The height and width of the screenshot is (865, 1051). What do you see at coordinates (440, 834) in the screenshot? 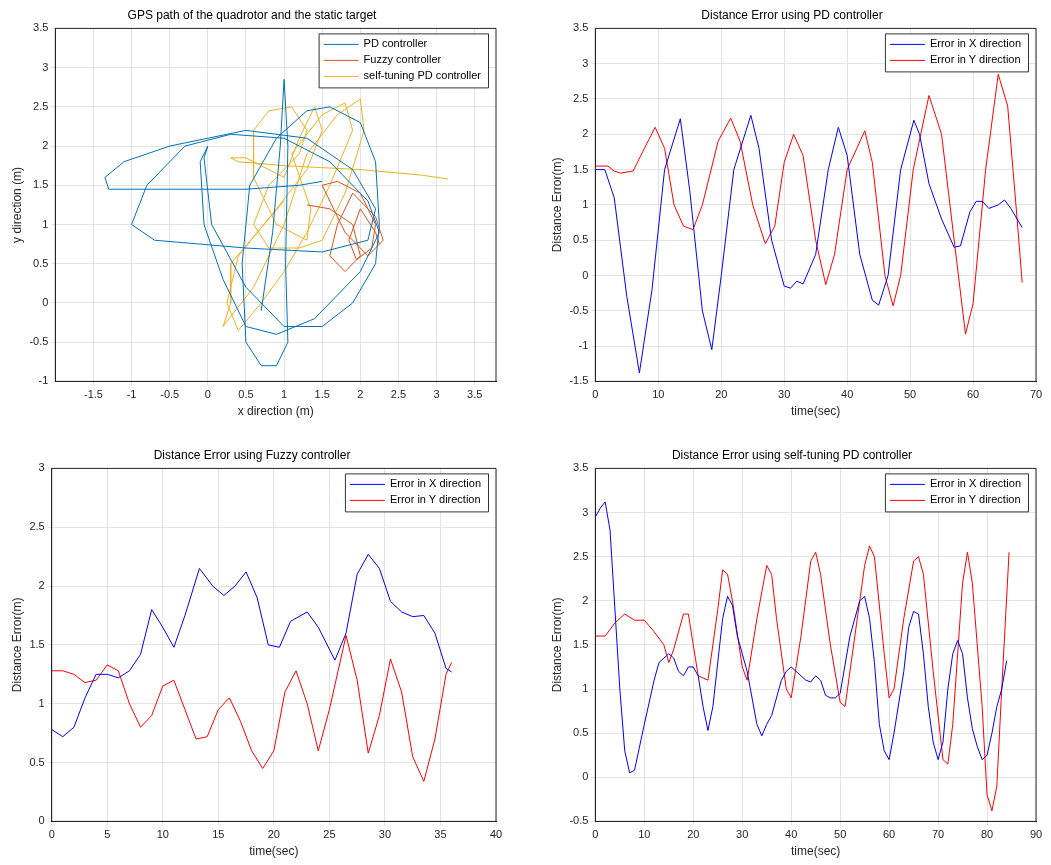
I see `x-tick-label: 35` at bounding box center [440, 834].